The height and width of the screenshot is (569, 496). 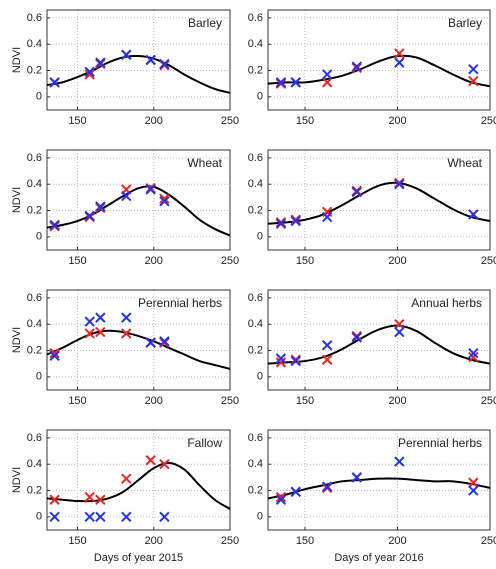 I want to click on x-axis-label: Days of year 2015, so click(x=138, y=558).